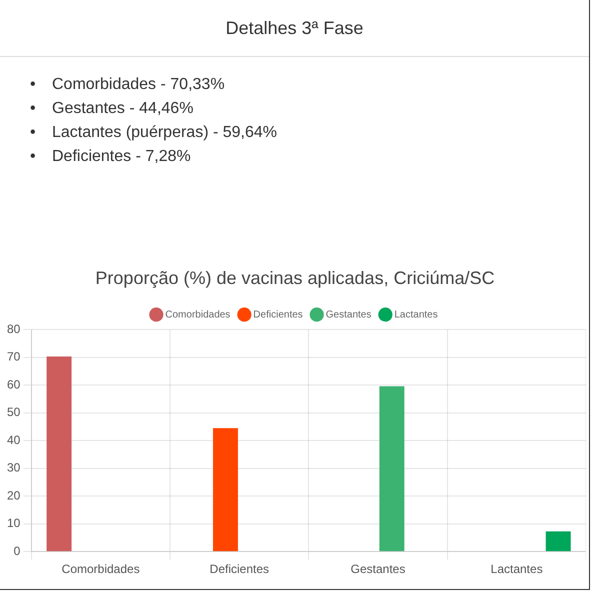 This screenshot has width=593, height=591. What do you see at coordinates (17, 551) in the screenshot?
I see `y-tick-label: 0` at bounding box center [17, 551].